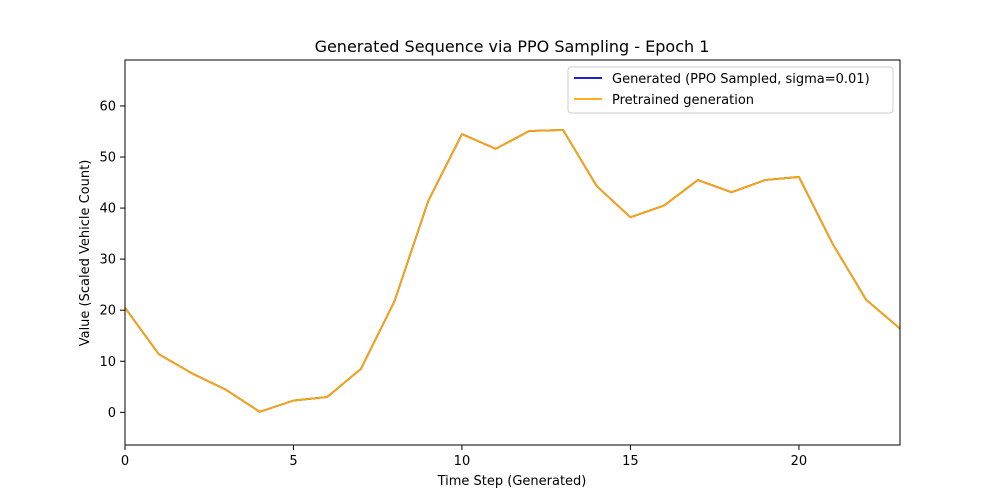  What do you see at coordinates (293, 461) in the screenshot?
I see `x-tick-label: 5` at bounding box center [293, 461].